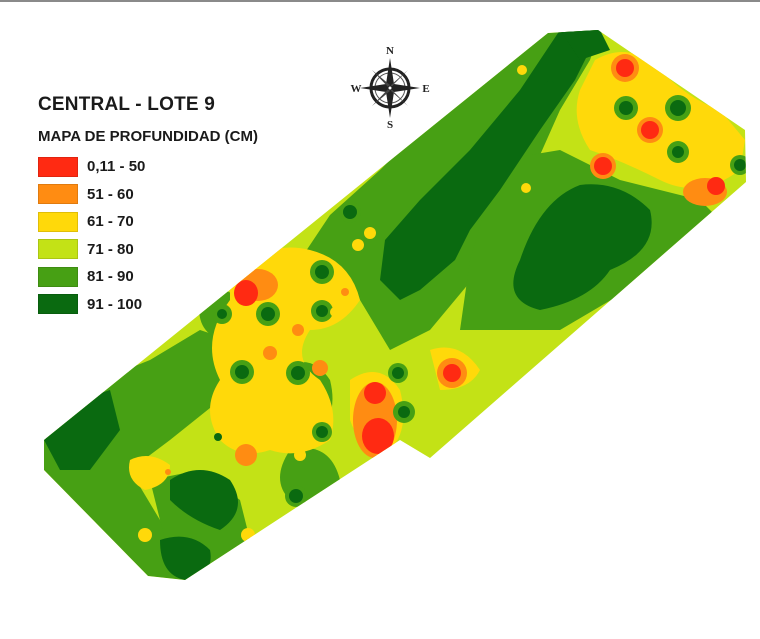 The height and width of the screenshot is (639, 760). I want to click on compass-north: N, so click(390, 51).